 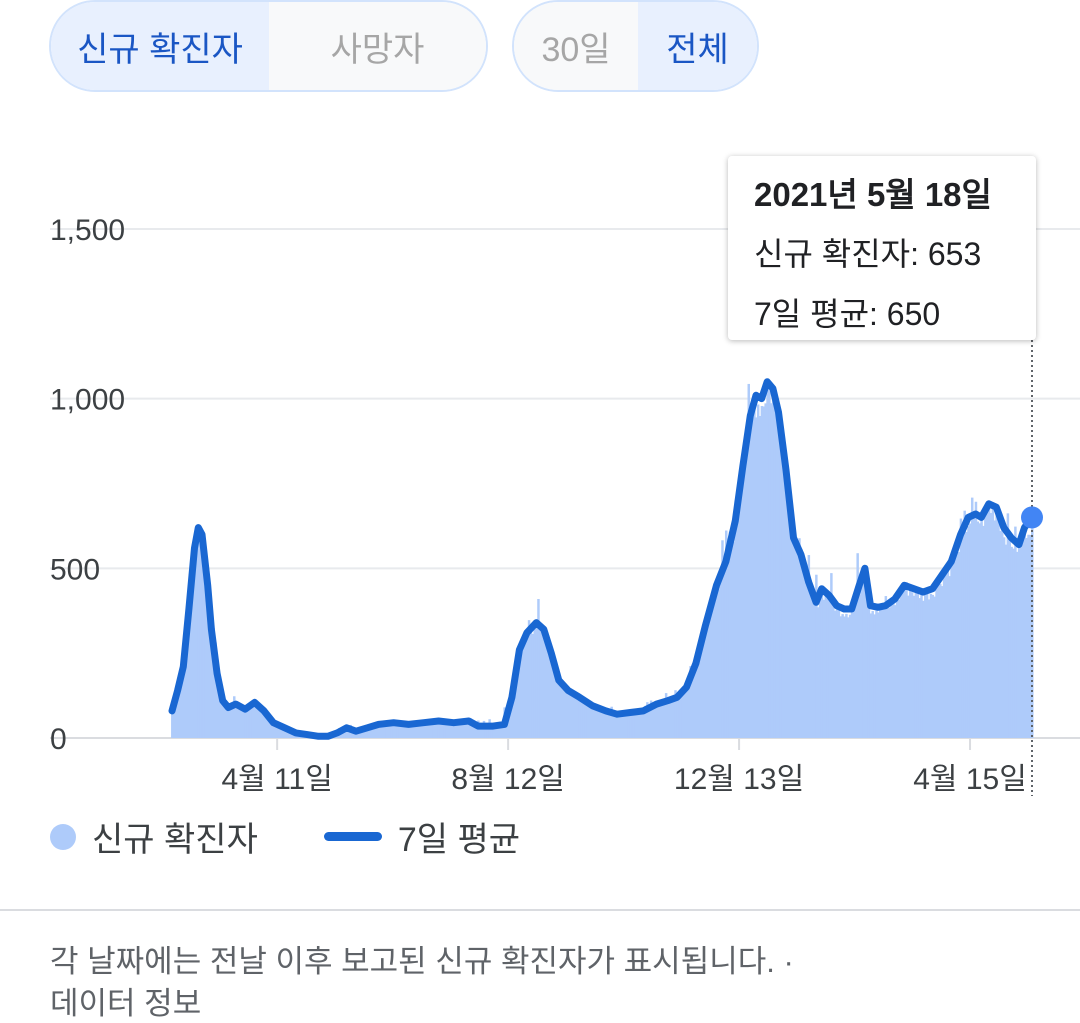 I want to click on tab-deaths: 사망자, so click(x=377, y=46).